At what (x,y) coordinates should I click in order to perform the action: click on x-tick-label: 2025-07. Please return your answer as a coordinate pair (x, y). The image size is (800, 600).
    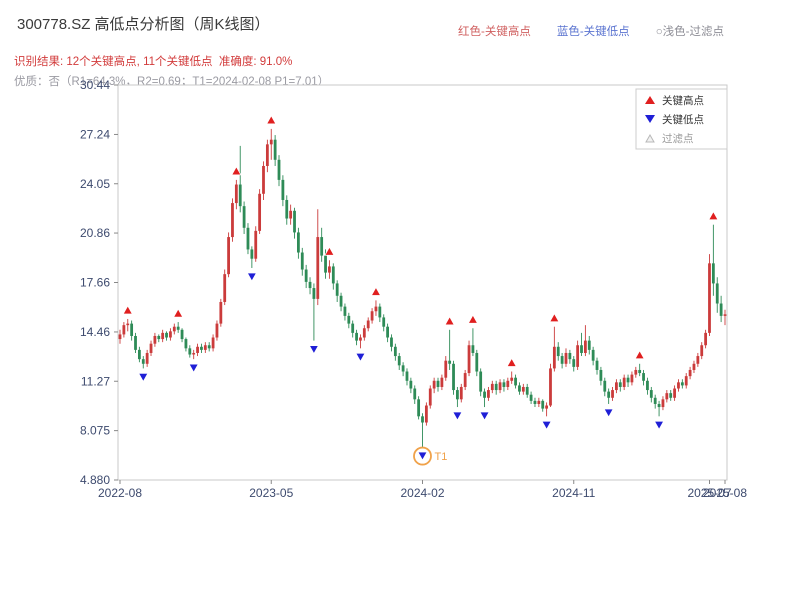
    Looking at the image, I should click on (709, 493).